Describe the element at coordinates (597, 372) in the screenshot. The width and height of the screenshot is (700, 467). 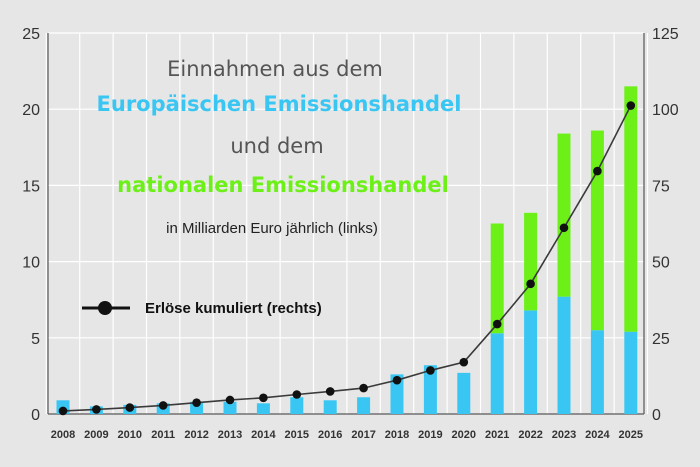
I see `bar-eu-2024` at that location.